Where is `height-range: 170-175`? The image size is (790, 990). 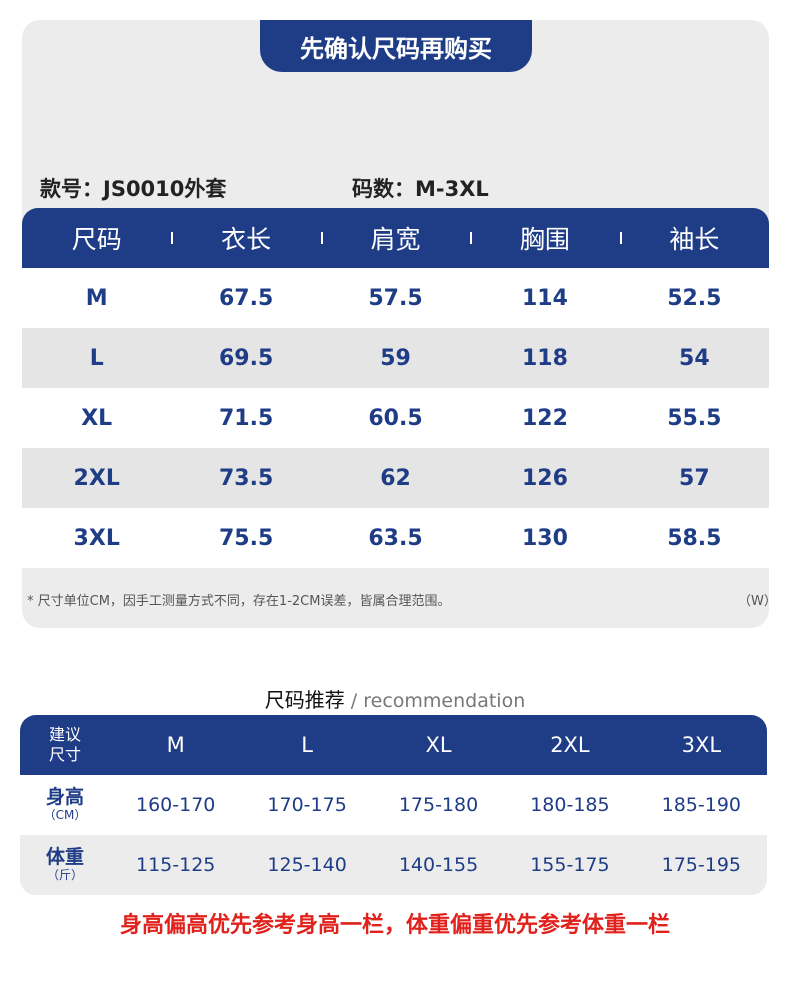 height-range: 170-175 is located at coordinates (307, 805).